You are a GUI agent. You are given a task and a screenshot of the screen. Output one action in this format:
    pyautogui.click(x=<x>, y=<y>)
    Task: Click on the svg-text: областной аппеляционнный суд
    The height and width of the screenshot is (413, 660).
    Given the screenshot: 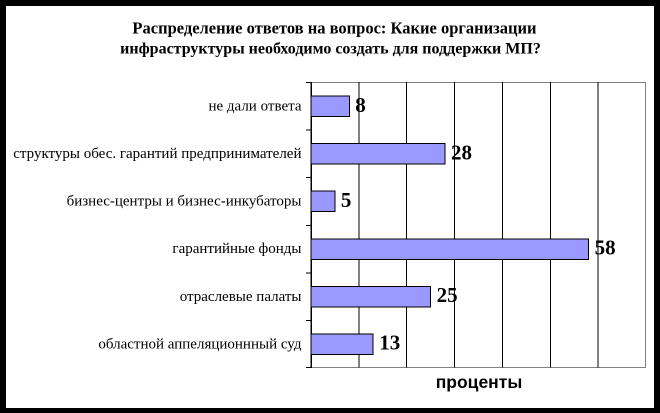 What is the action you would take?
    pyautogui.click(x=199, y=344)
    